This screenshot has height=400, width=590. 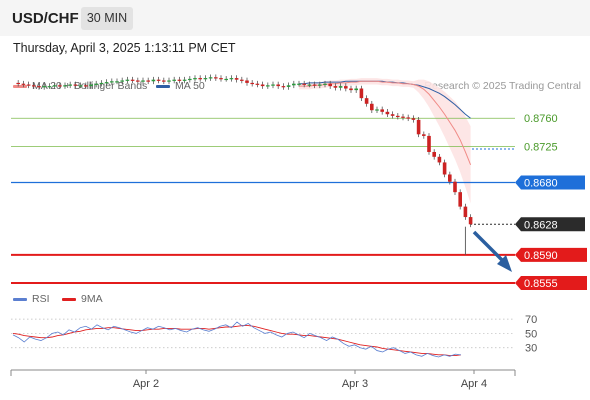 What do you see at coordinates (92, 299) in the screenshot?
I see `legend-ma9-label: 9MA` at bounding box center [92, 299].